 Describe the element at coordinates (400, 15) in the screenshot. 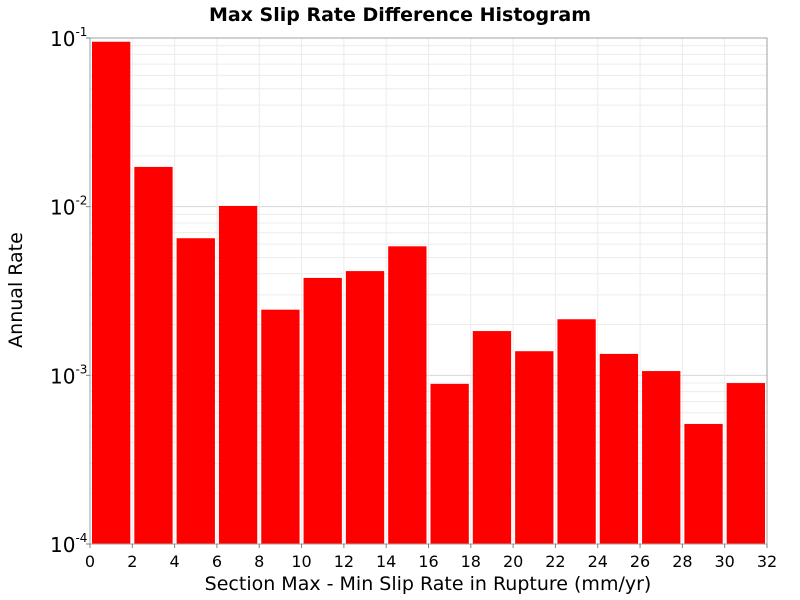

I see `chart-title: Max Slip Rate Difference Histogram` at that location.